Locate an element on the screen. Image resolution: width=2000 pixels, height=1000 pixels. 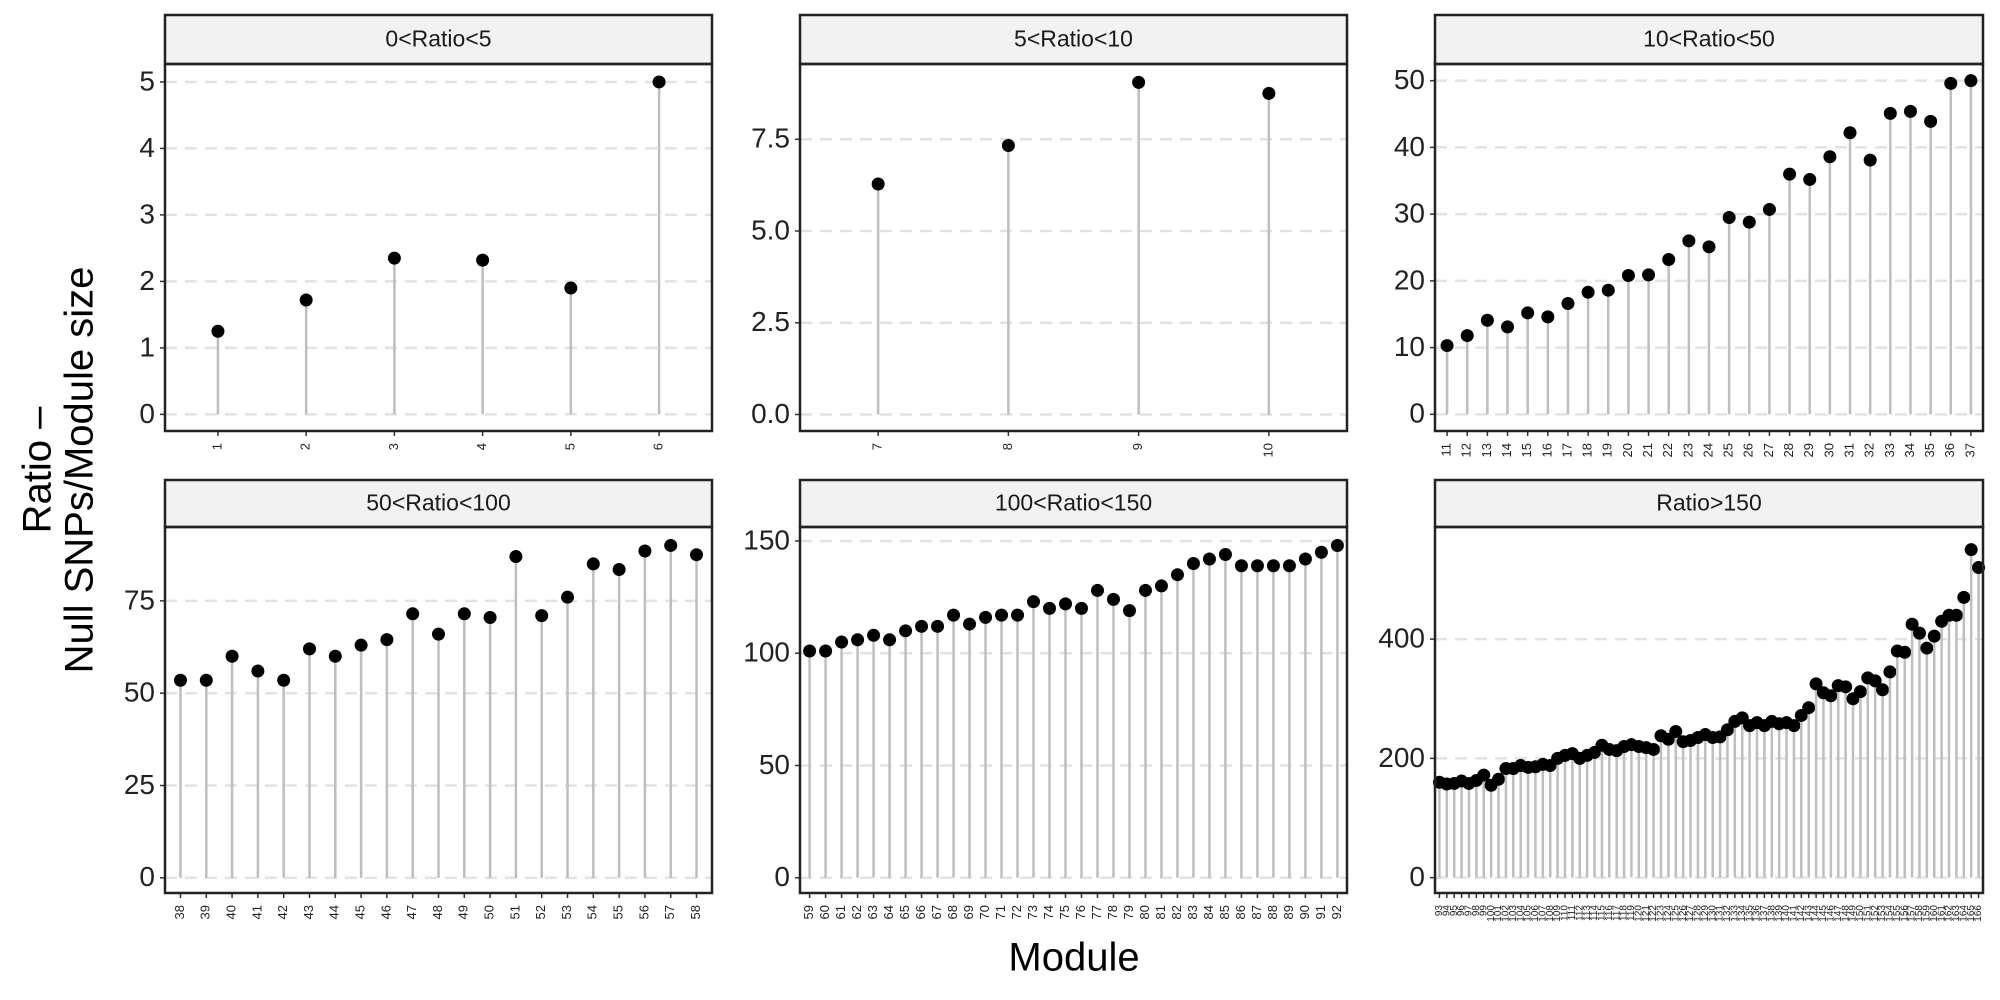
x-tick-label: 130 is located at coordinates (1712, 913).